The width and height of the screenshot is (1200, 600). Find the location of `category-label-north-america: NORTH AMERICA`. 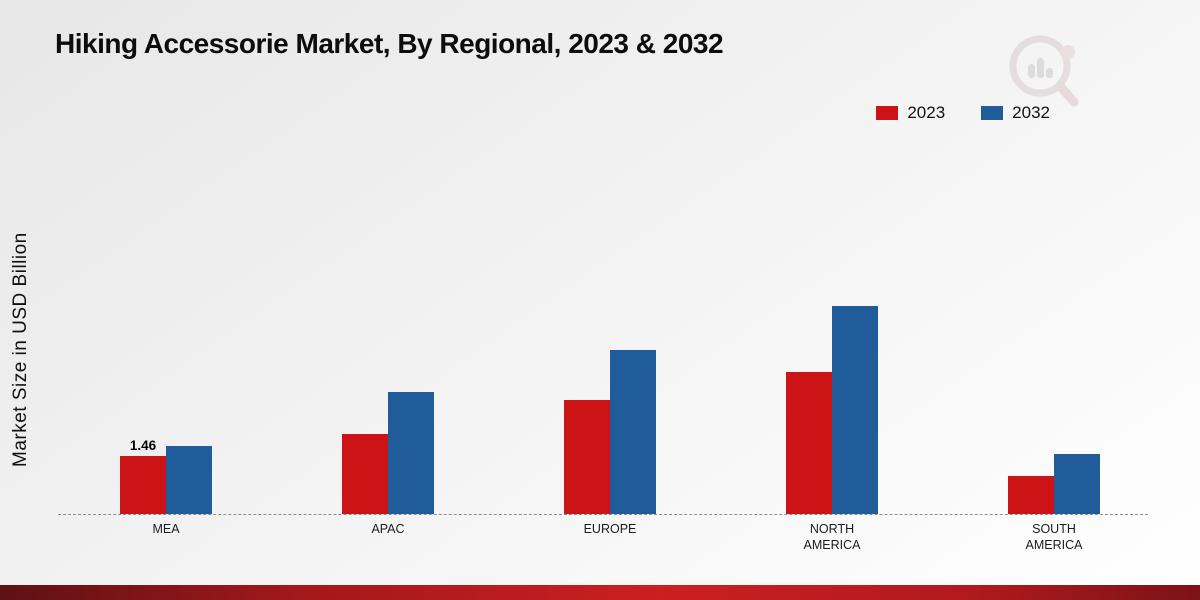

category-label-north-america: NORTH AMERICA is located at coordinates (832, 537).